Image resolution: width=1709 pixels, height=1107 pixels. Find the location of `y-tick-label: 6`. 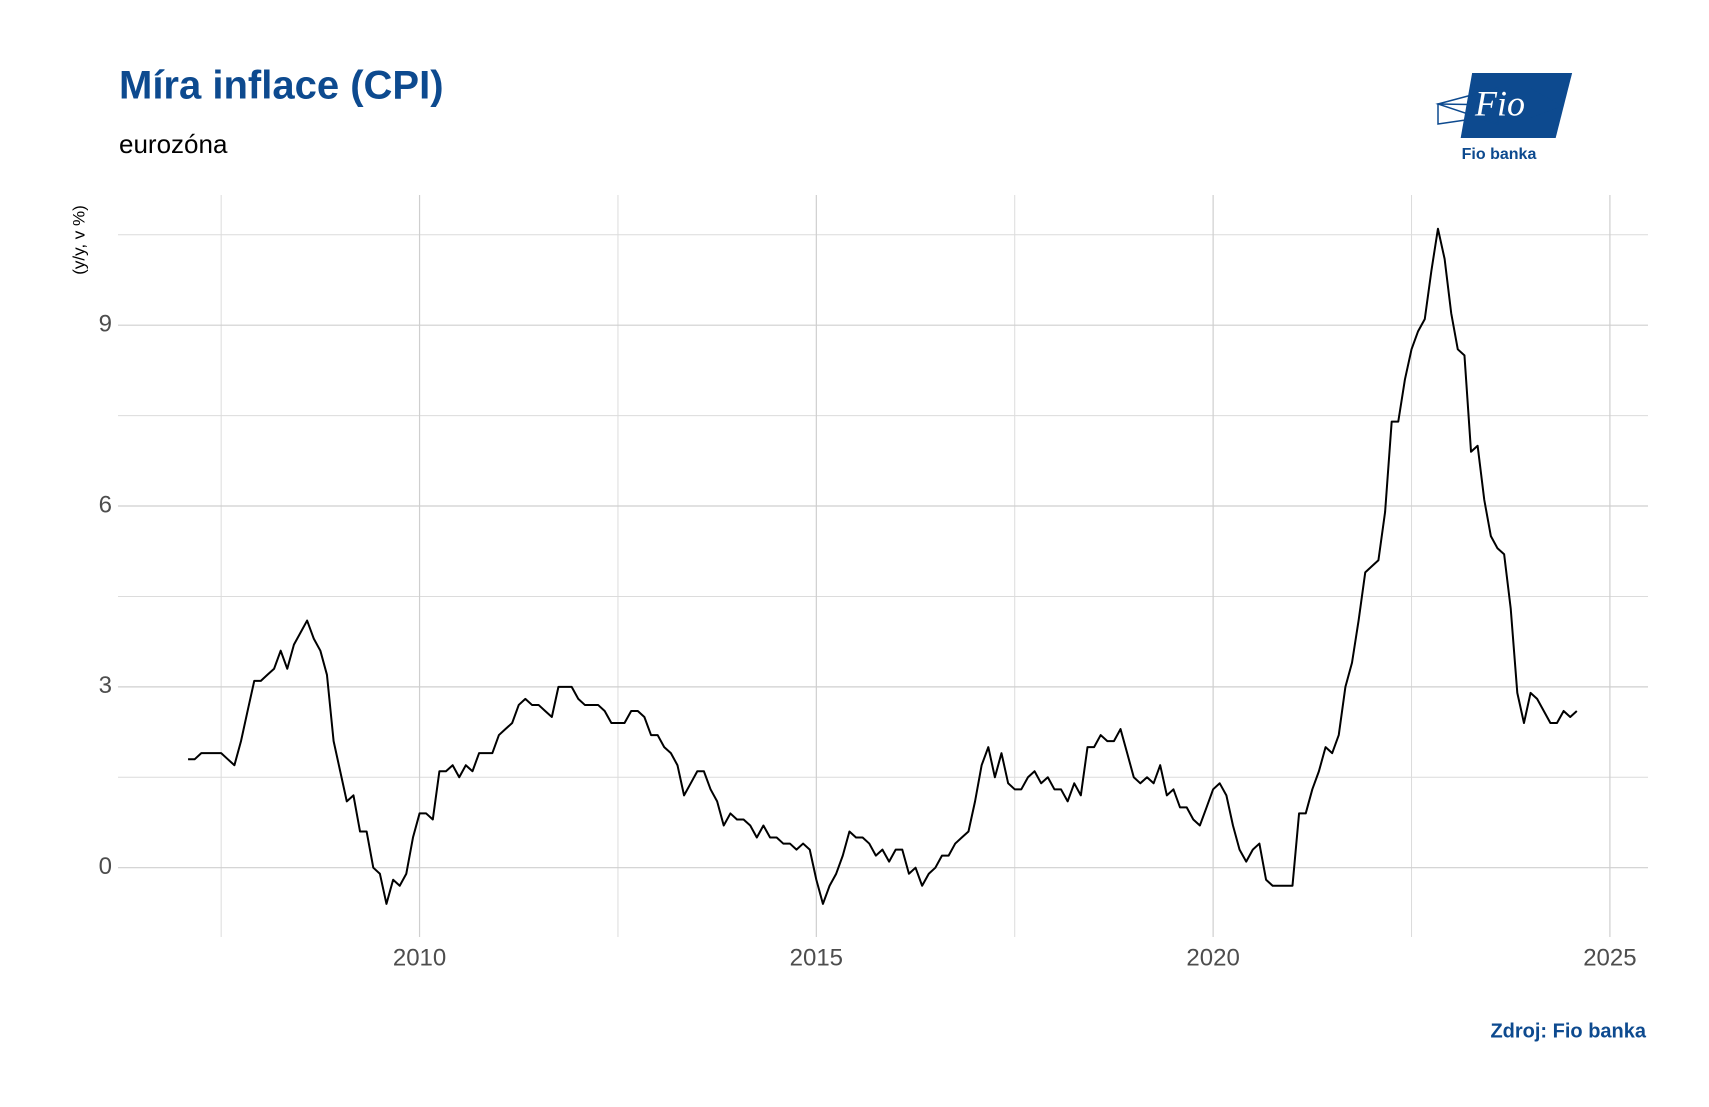

y-tick-label: 6 is located at coordinates (105, 504).